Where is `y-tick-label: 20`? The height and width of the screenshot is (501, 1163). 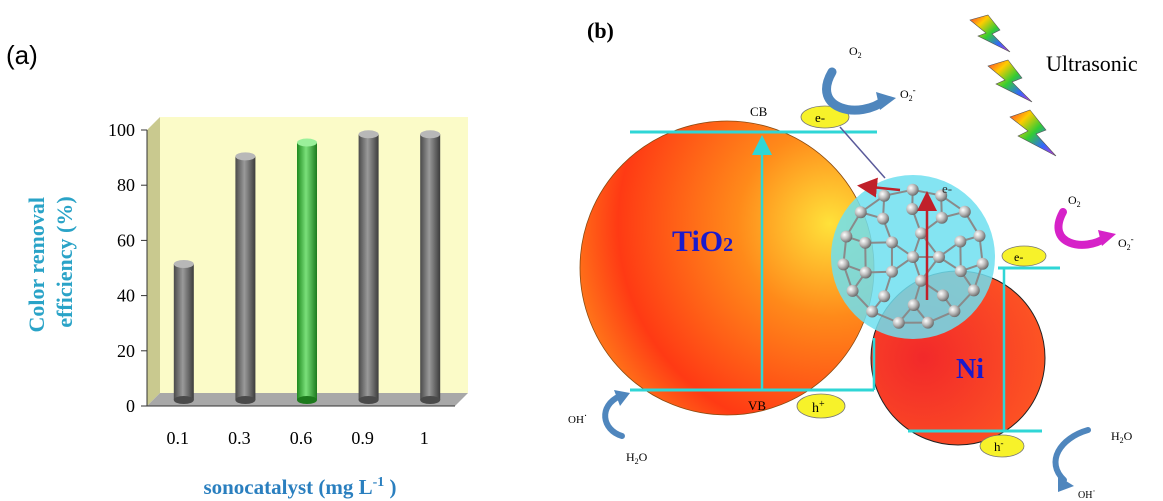 y-tick-label: 20 is located at coordinates (126, 351).